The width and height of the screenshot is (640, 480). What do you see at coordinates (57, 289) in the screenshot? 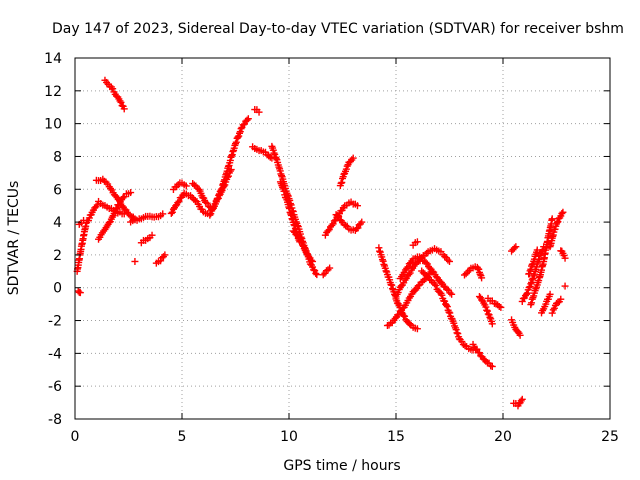
I see `y-tick-label: 0` at bounding box center [57, 289].